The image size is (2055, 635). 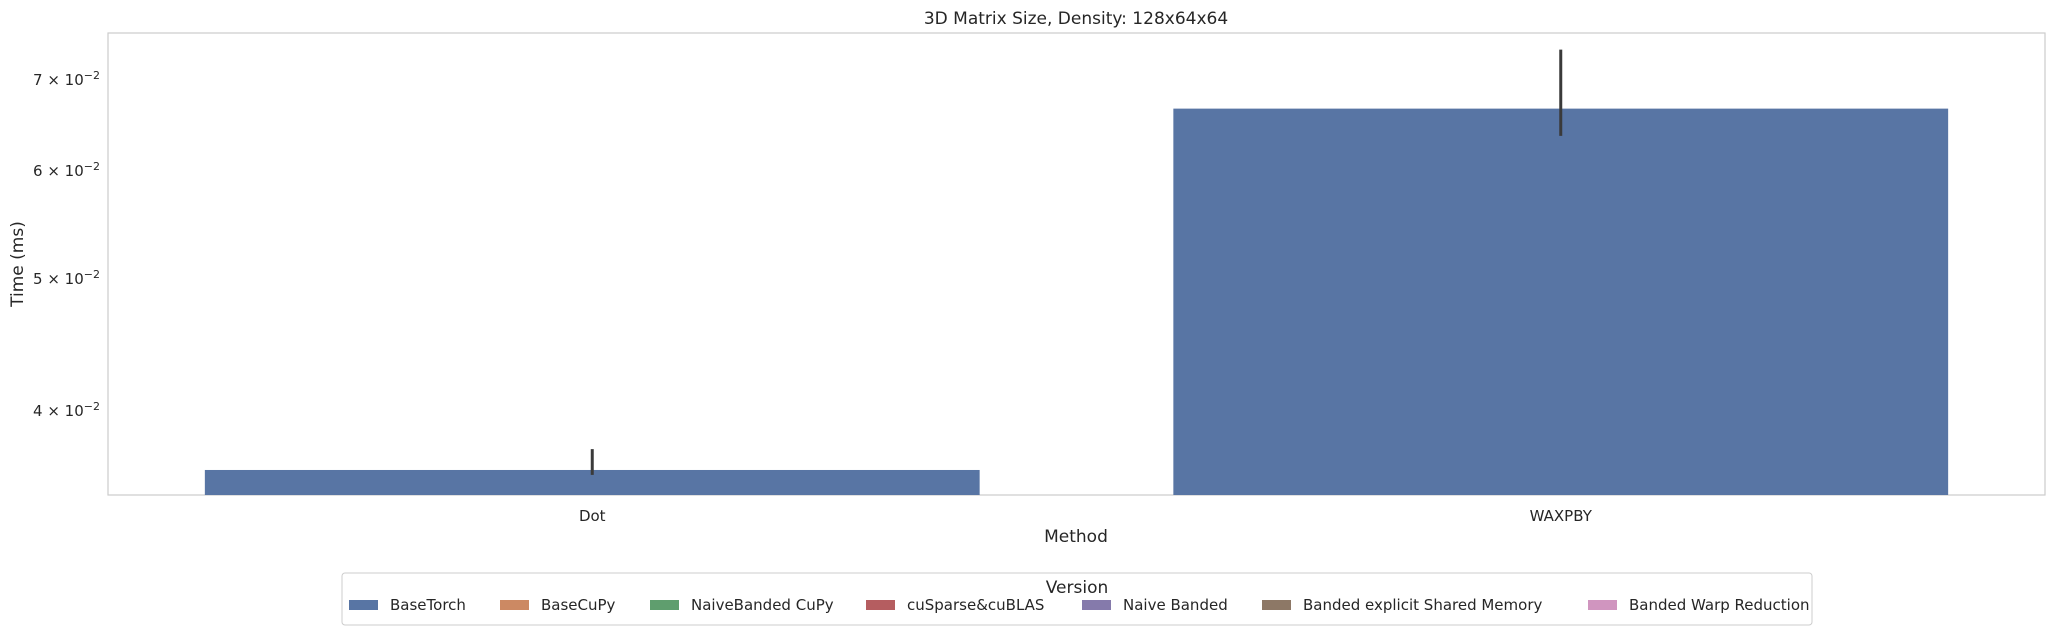 I want to click on y-tick-labels: 4 × 10−2 5 × 10−2 6 × 10−2 7 × 10−2, so click(x=66, y=244).